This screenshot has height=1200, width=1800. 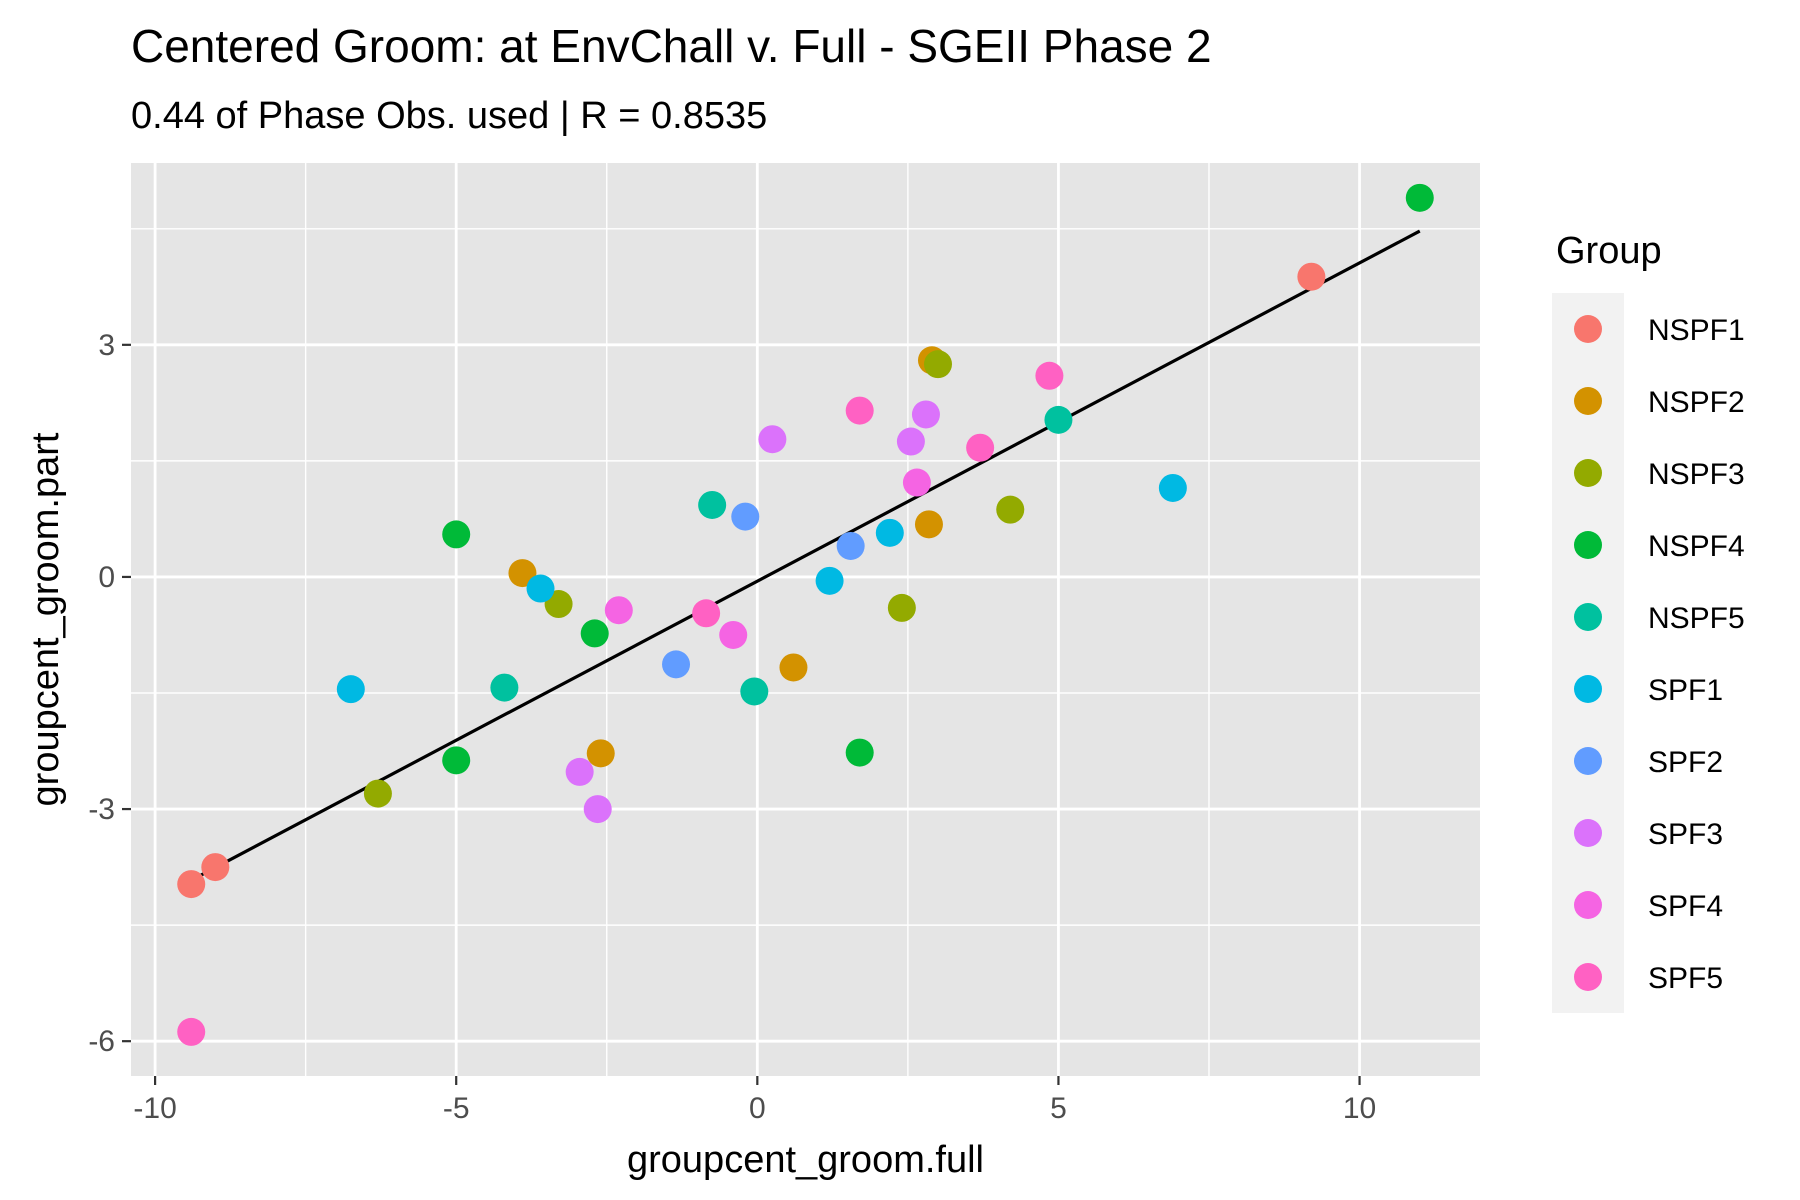 I want to click on x-tick-label: 5, so click(x=1058, y=1108).